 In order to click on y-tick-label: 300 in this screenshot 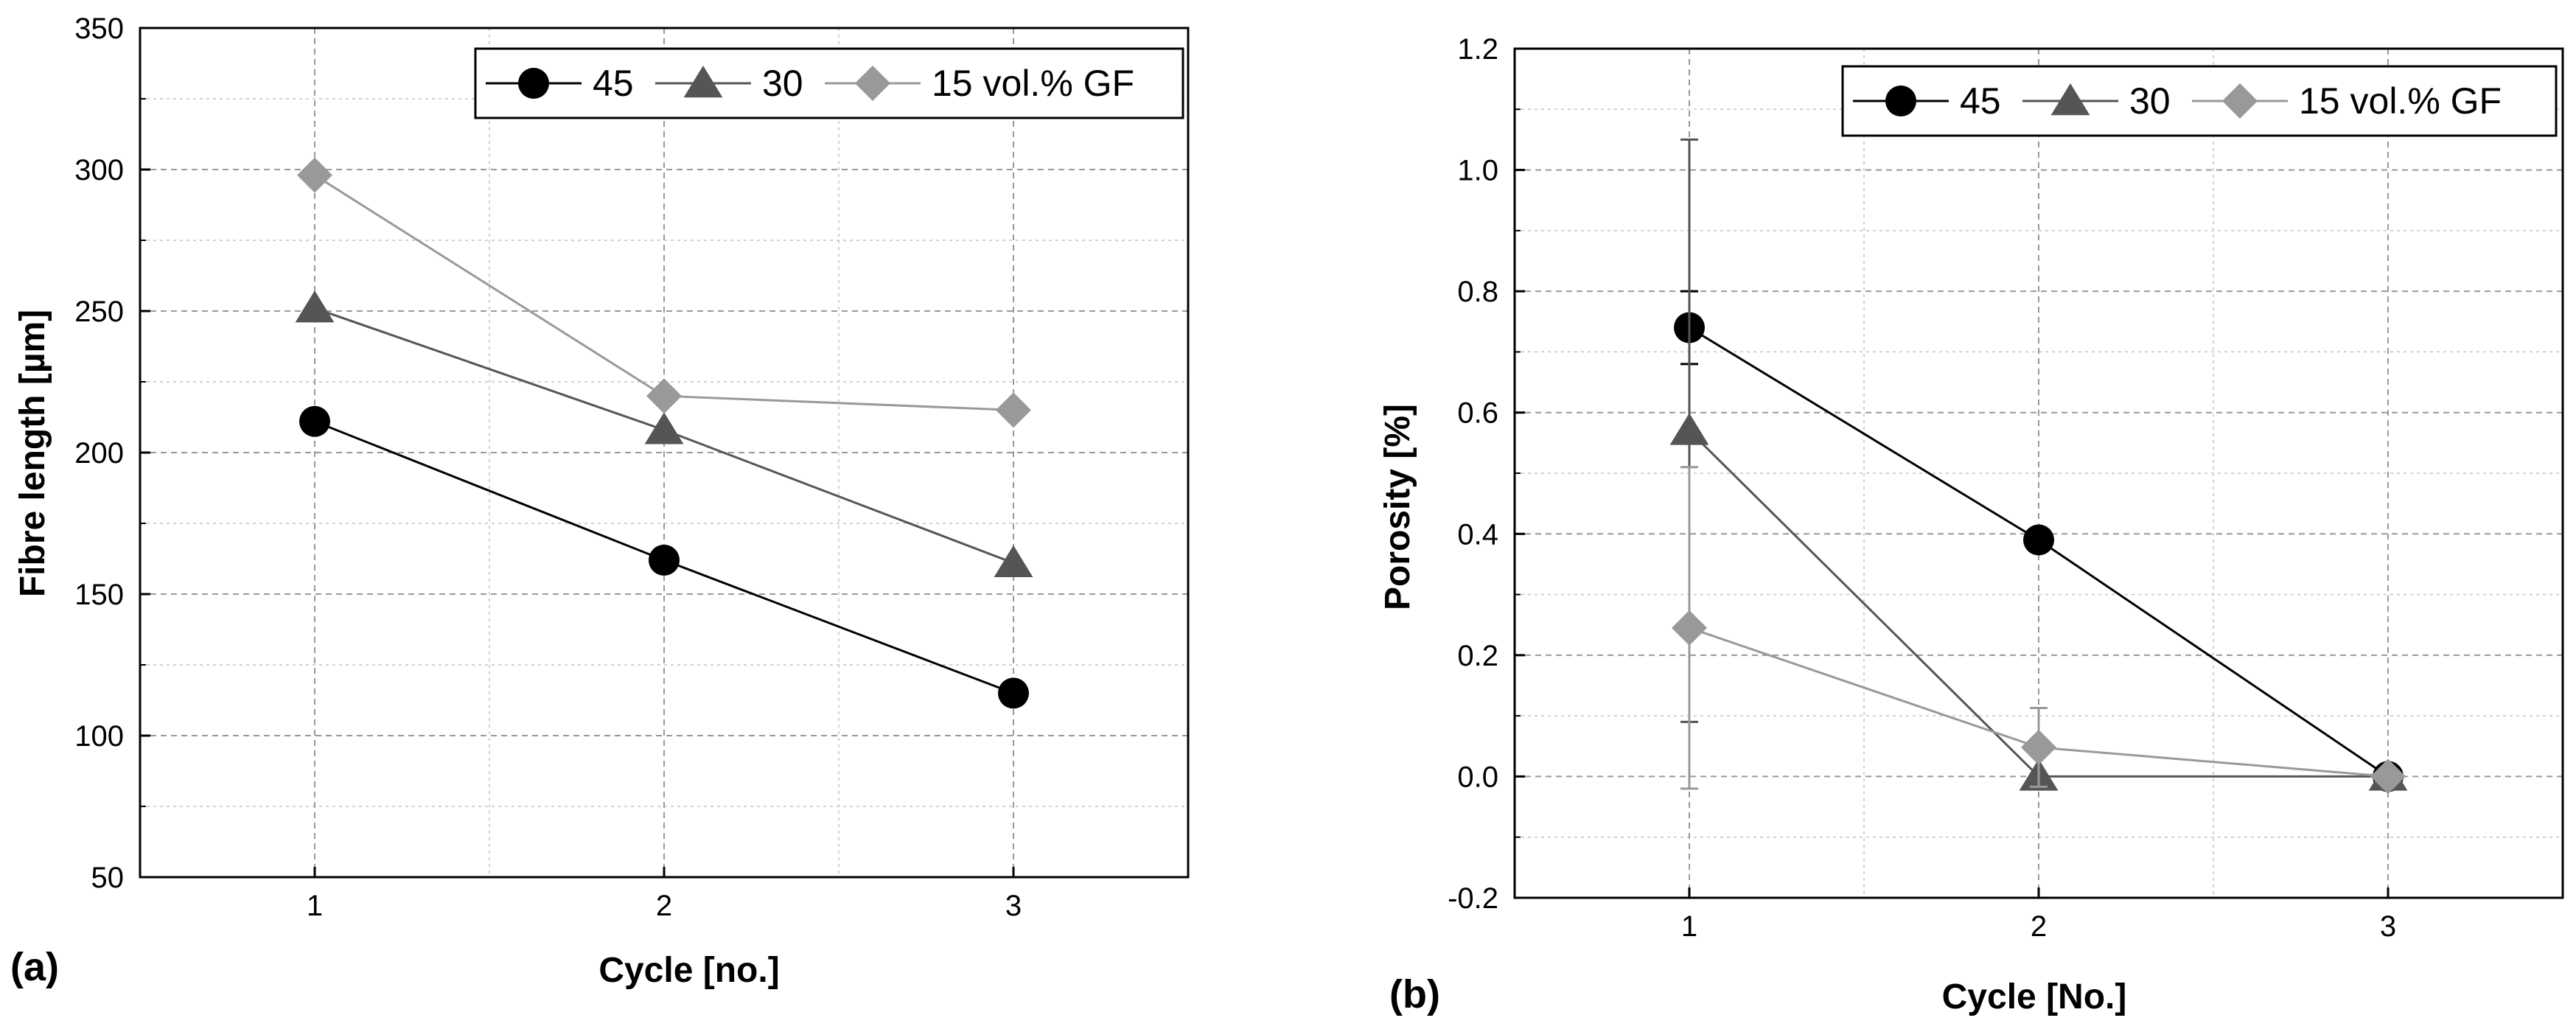, I will do `click(99, 170)`.